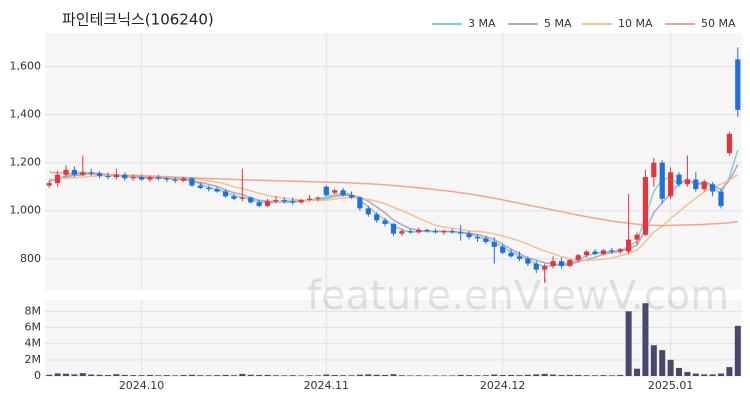 The image size is (750, 400). Describe the element at coordinates (482, 23) in the screenshot. I see `legend-label: 3 MA` at that location.